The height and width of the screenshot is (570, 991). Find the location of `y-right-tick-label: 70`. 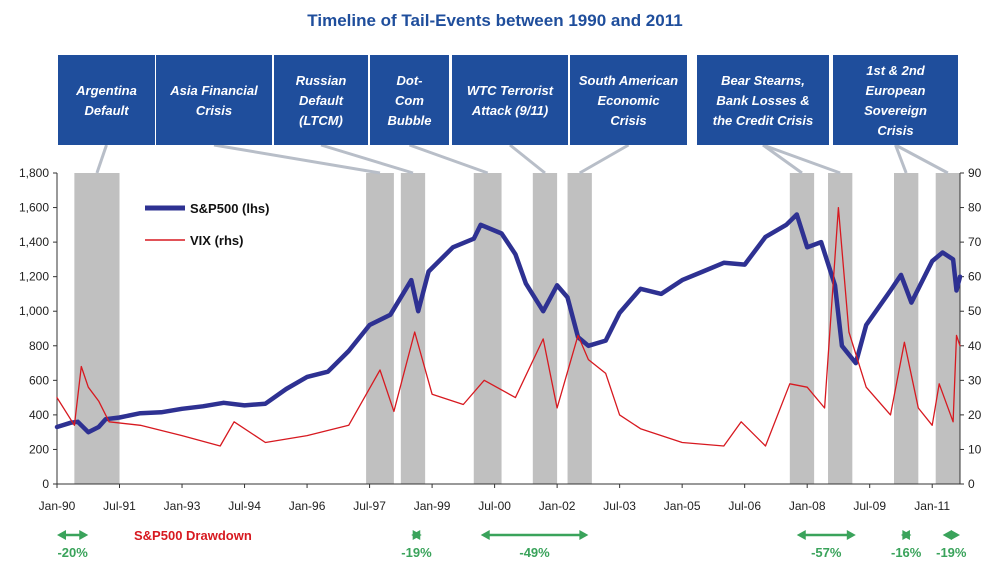

y-right-tick-label: 70 is located at coordinates (975, 242).